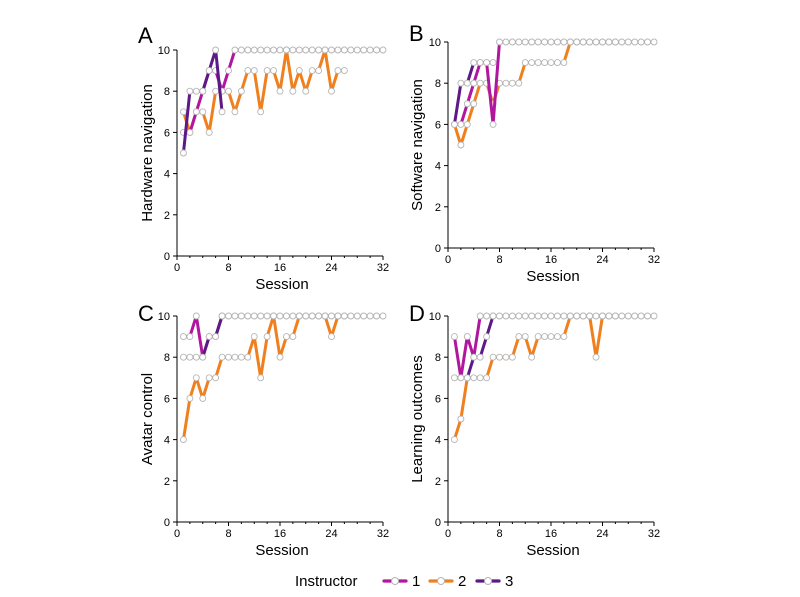  Describe the element at coordinates (326, 581) in the screenshot. I see `legend-title: Instructor` at that location.